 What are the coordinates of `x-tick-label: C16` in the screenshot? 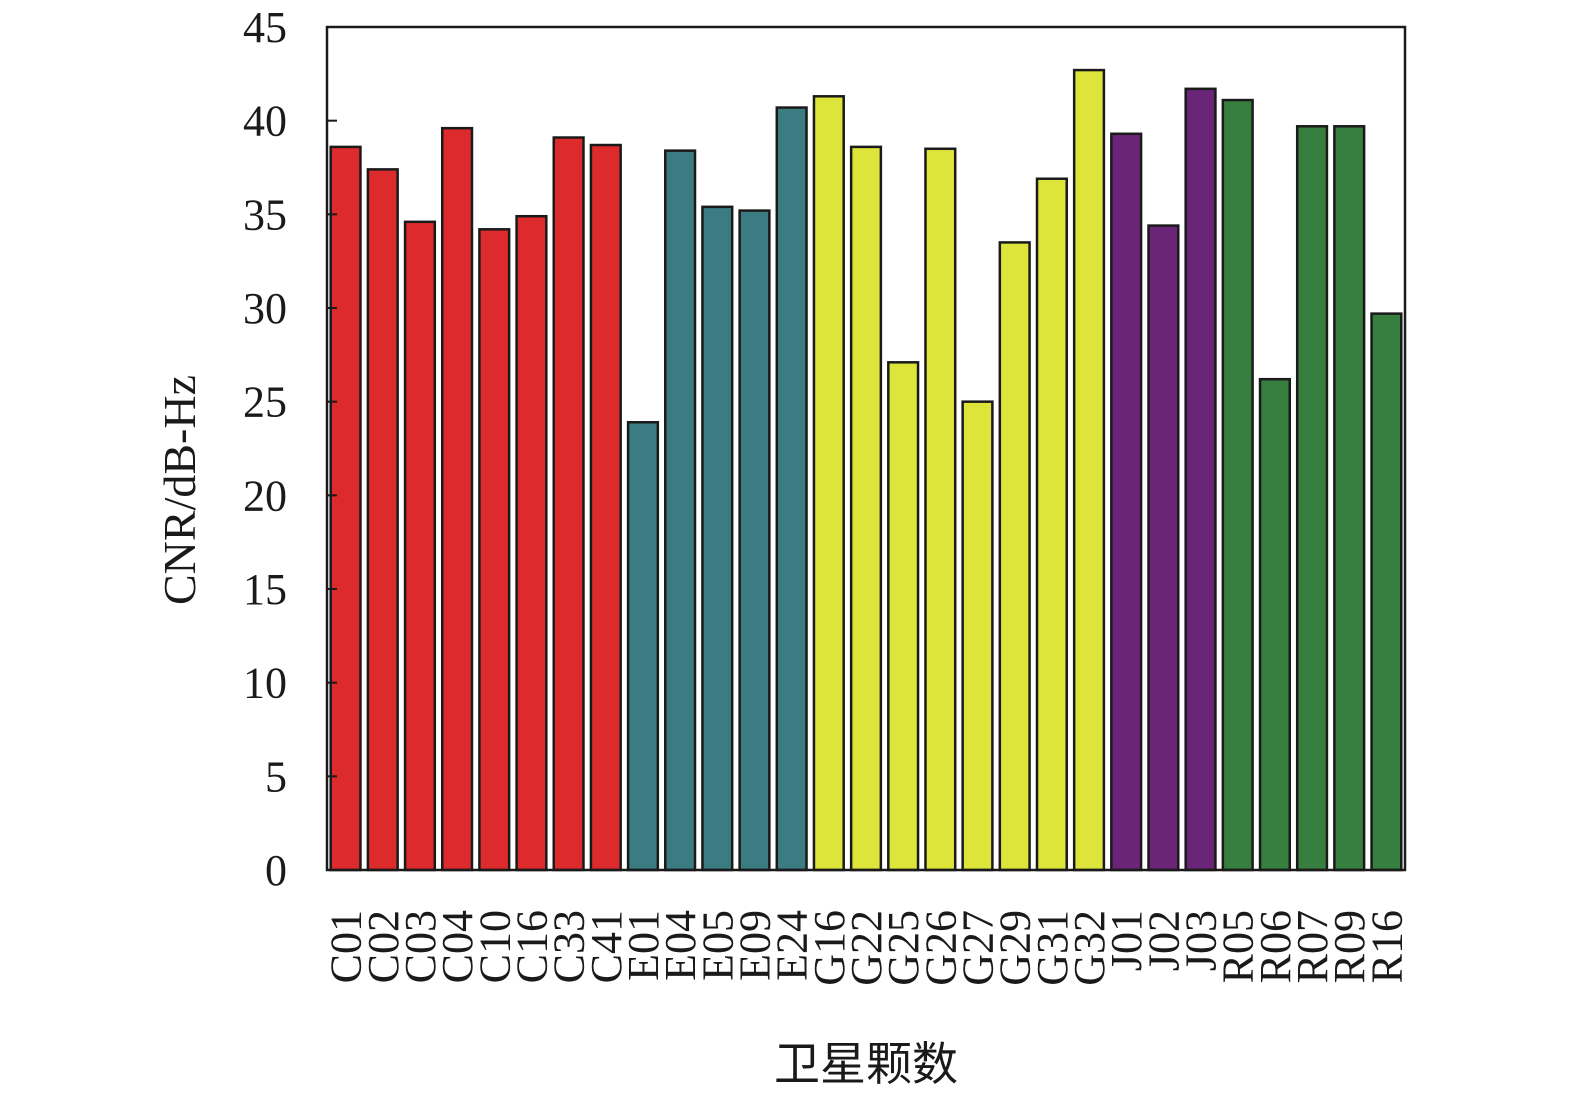 It's located at (531, 946).